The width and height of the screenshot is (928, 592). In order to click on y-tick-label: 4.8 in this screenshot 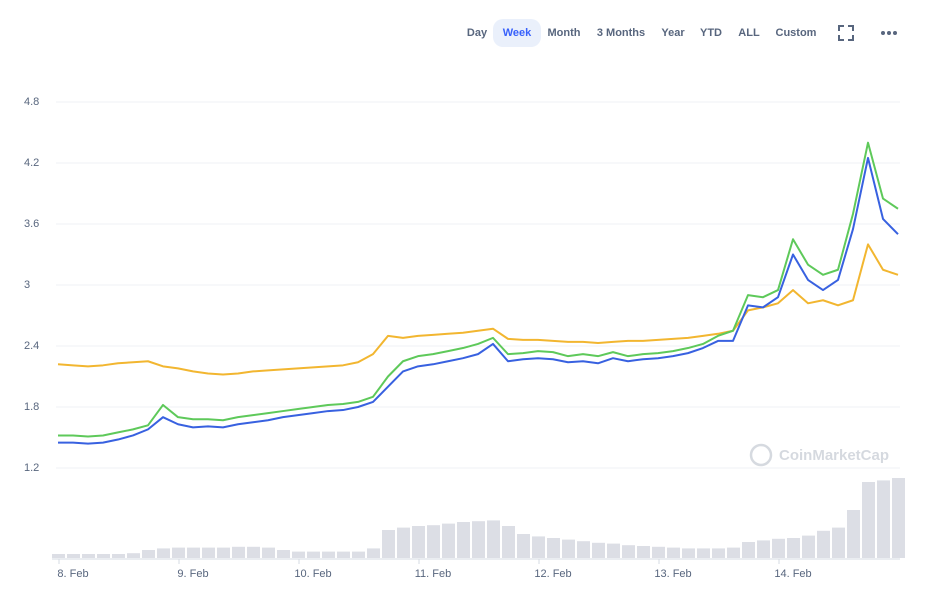, I will do `click(31, 102)`.